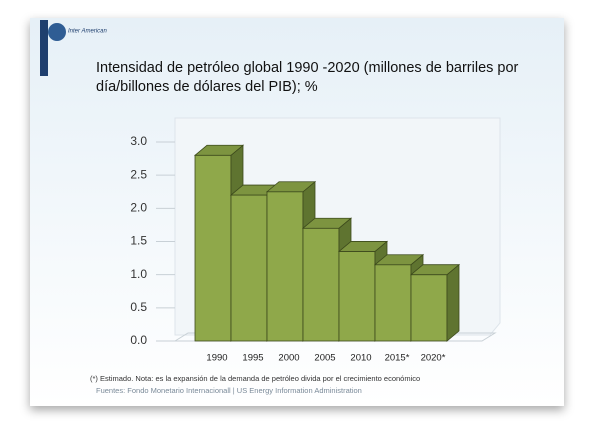 This screenshot has height=440, width=590. I want to click on y-tick-label: 2.0, so click(138, 208).